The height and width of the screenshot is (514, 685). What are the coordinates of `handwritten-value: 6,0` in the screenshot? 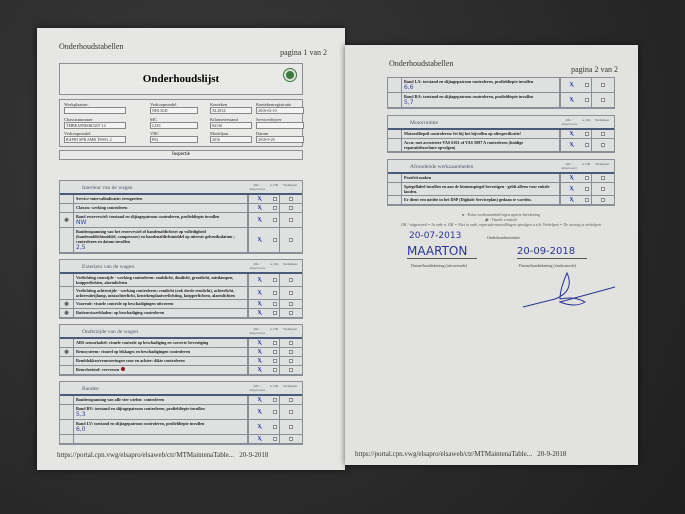 It's located at (81, 429).